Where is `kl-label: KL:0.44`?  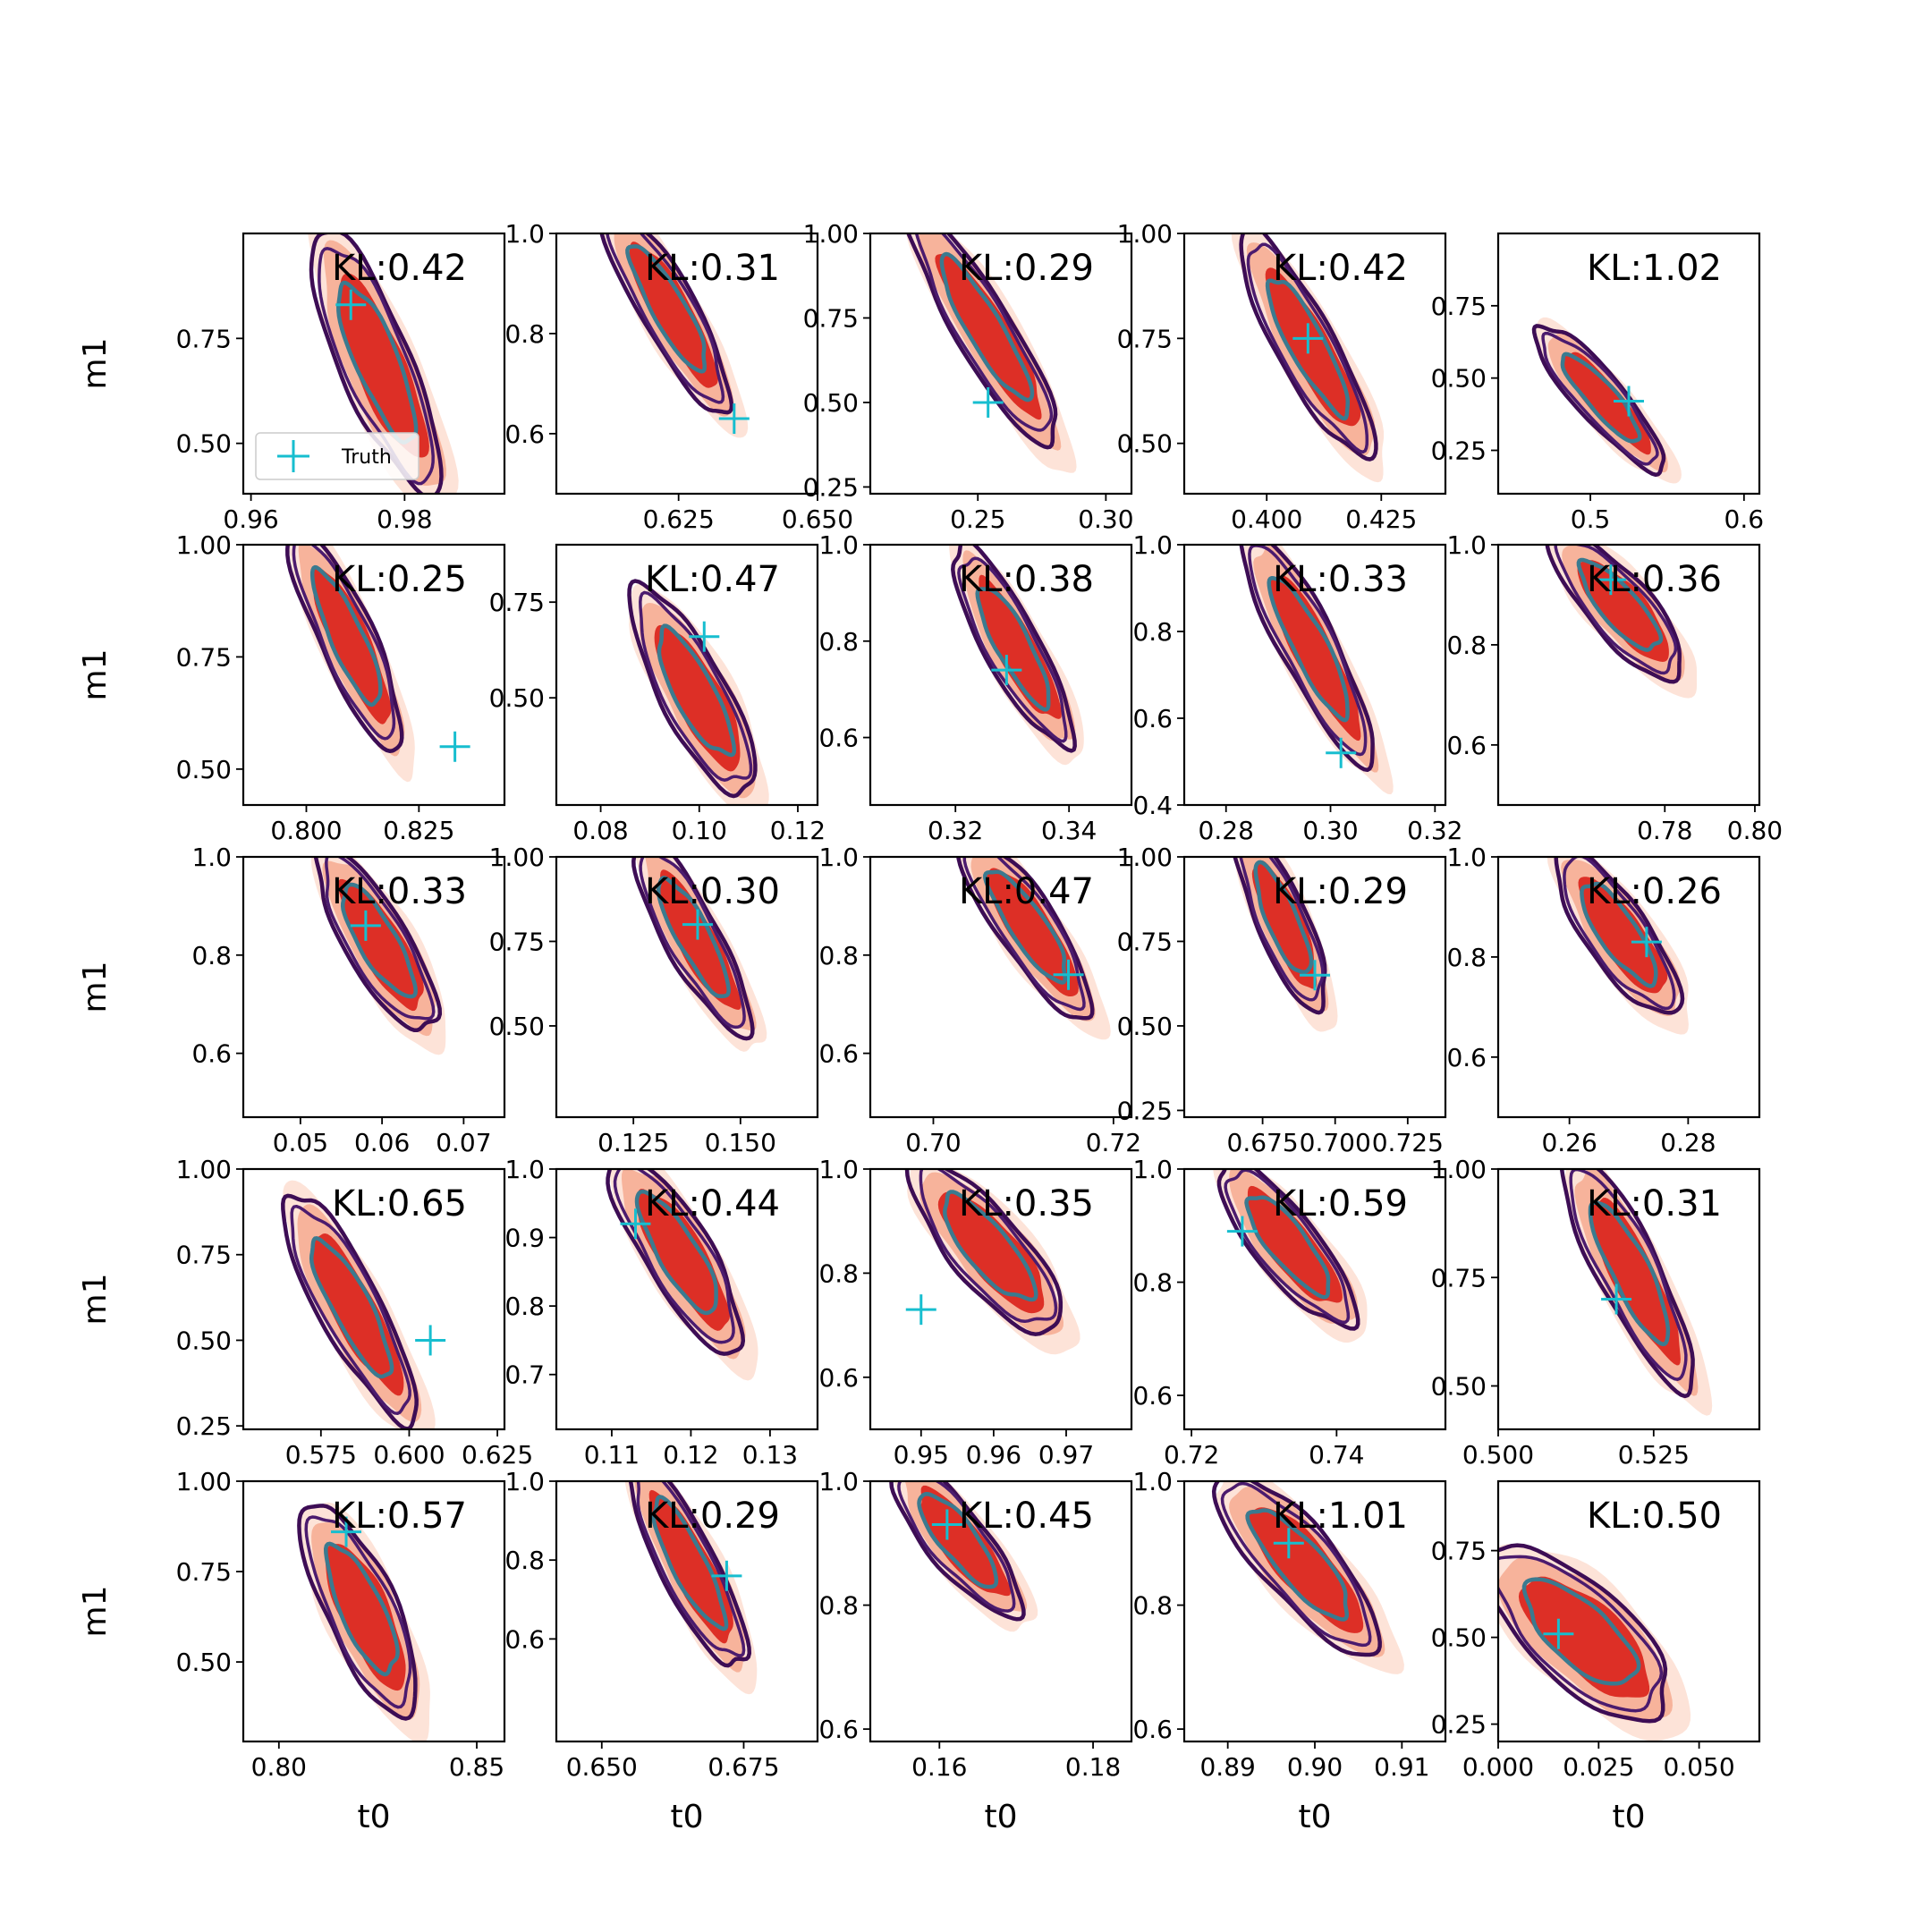
kl-label: KL:0.44 is located at coordinates (712, 1203).